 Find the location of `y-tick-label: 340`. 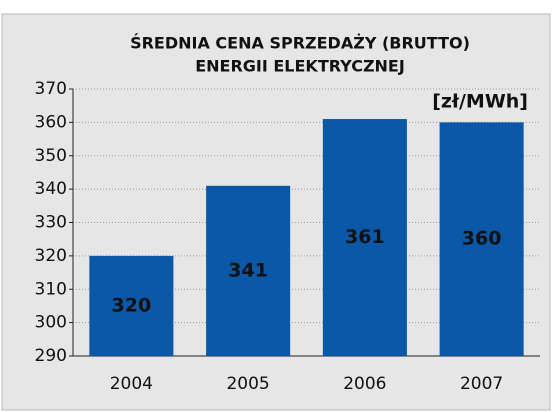

y-tick-label: 340 is located at coordinates (51, 189).